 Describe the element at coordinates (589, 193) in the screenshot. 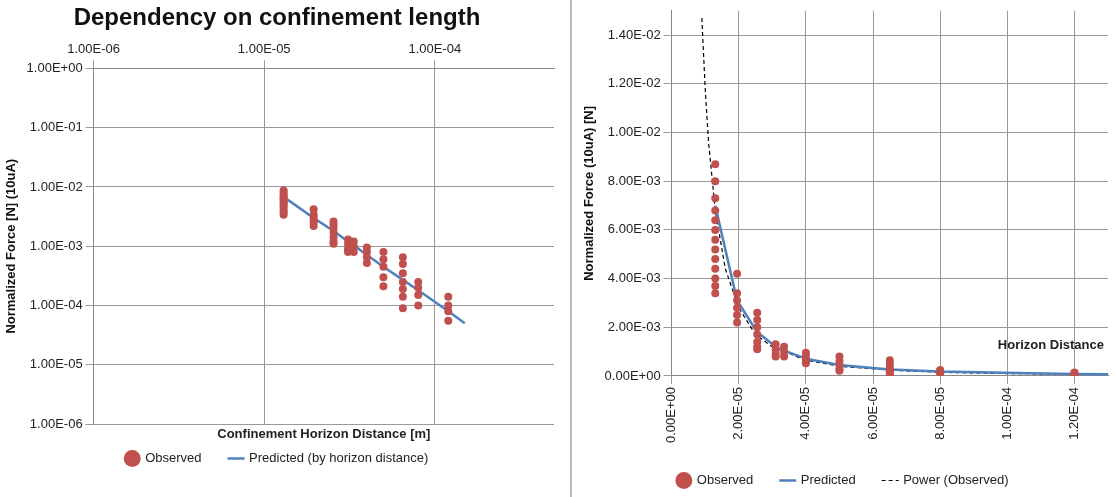

I see `y-axis-title: Normalized Force (10uA) [N]` at that location.